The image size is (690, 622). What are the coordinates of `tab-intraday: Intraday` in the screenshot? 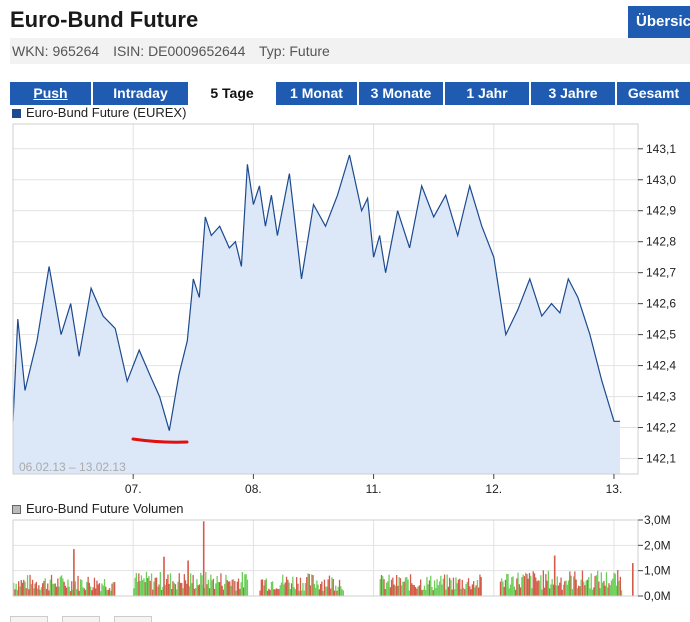 It's located at (141, 93).